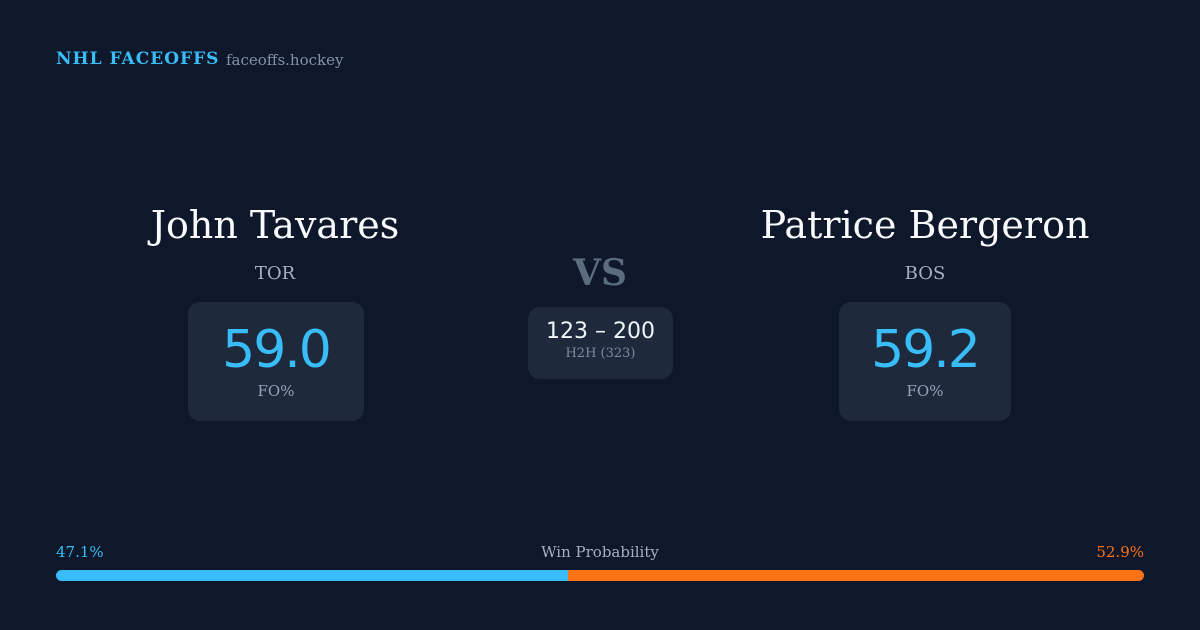 Image resolution: width=1200 pixels, height=630 pixels. I want to click on brand: NHL FACEOFFS, so click(138, 59).